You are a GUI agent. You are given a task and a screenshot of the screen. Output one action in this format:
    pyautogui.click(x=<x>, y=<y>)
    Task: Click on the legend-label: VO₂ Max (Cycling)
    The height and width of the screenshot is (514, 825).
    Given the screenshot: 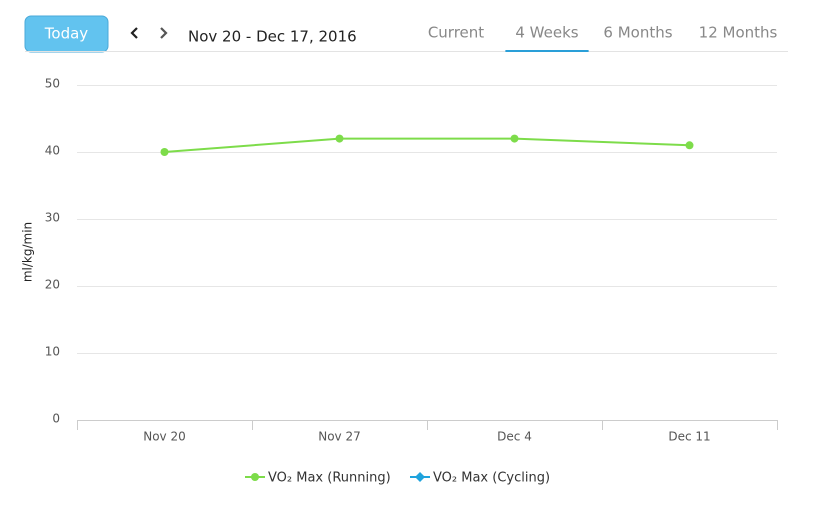 What is the action you would take?
    pyautogui.click(x=491, y=478)
    